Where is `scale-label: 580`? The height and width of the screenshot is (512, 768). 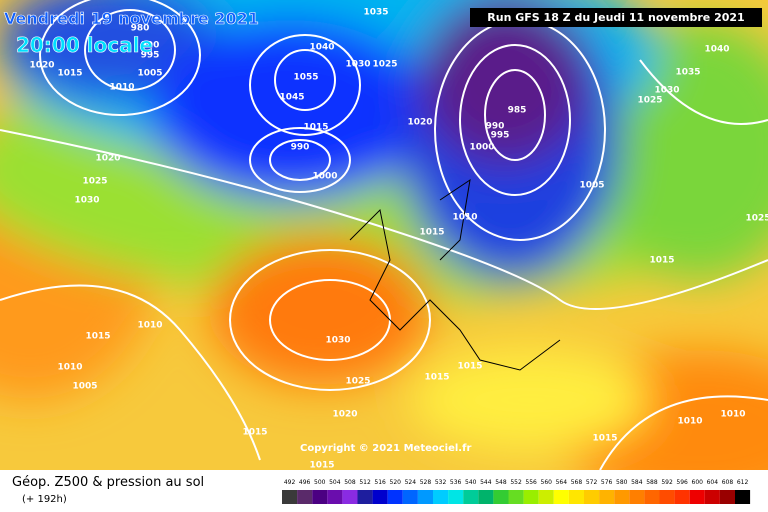 scale-label: 580 is located at coordinates (622, 482).